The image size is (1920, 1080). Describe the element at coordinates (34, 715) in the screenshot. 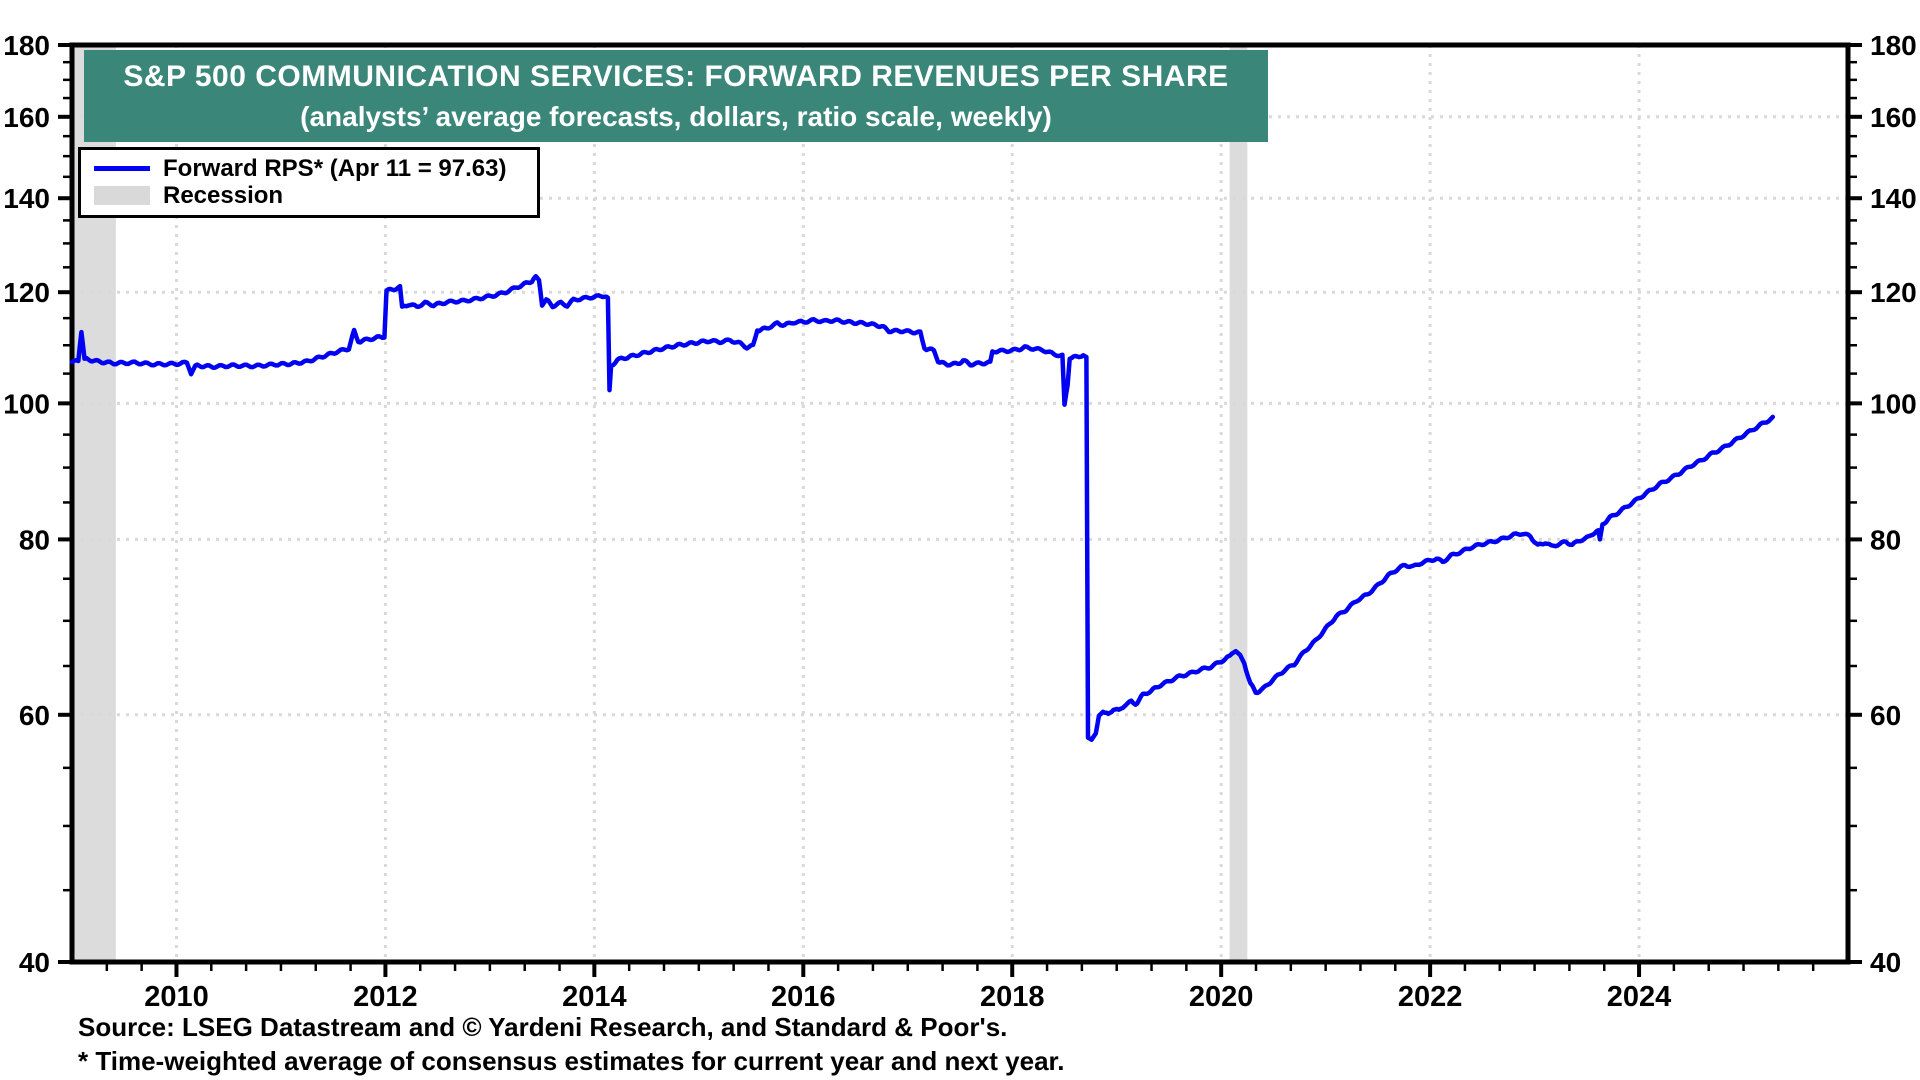

I see `y-axis-label-left: 60` at that location.